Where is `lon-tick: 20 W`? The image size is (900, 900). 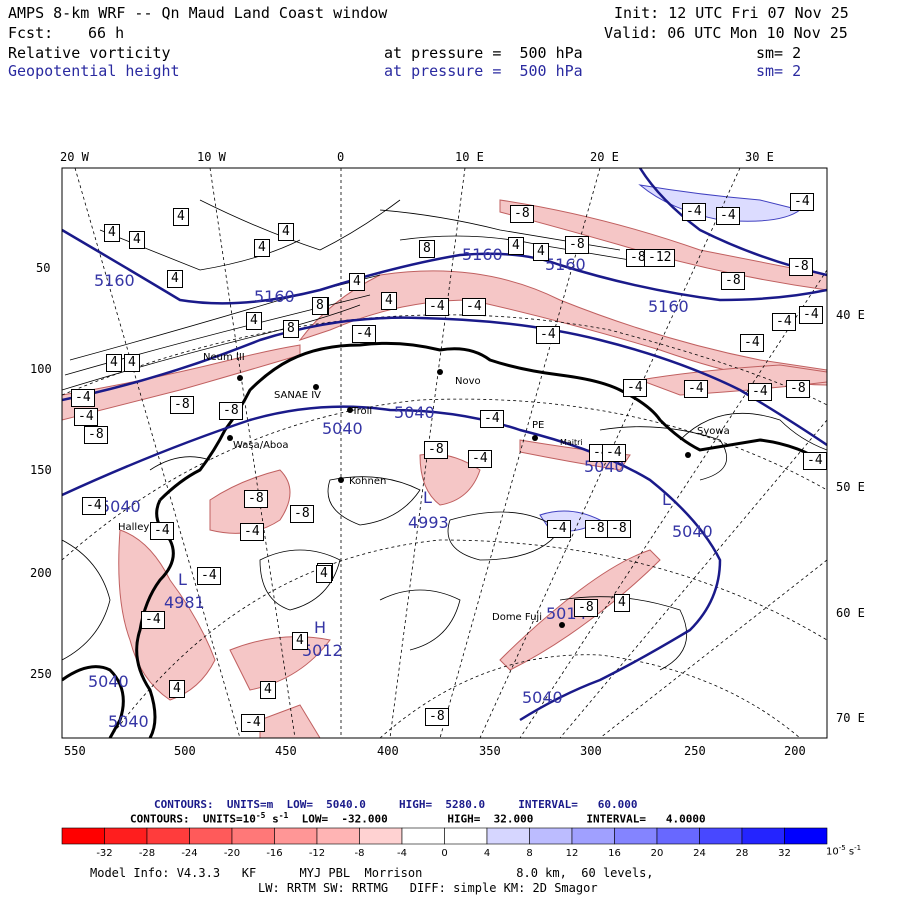
lon-tick: 20 W is located at coordinates (74, 157).